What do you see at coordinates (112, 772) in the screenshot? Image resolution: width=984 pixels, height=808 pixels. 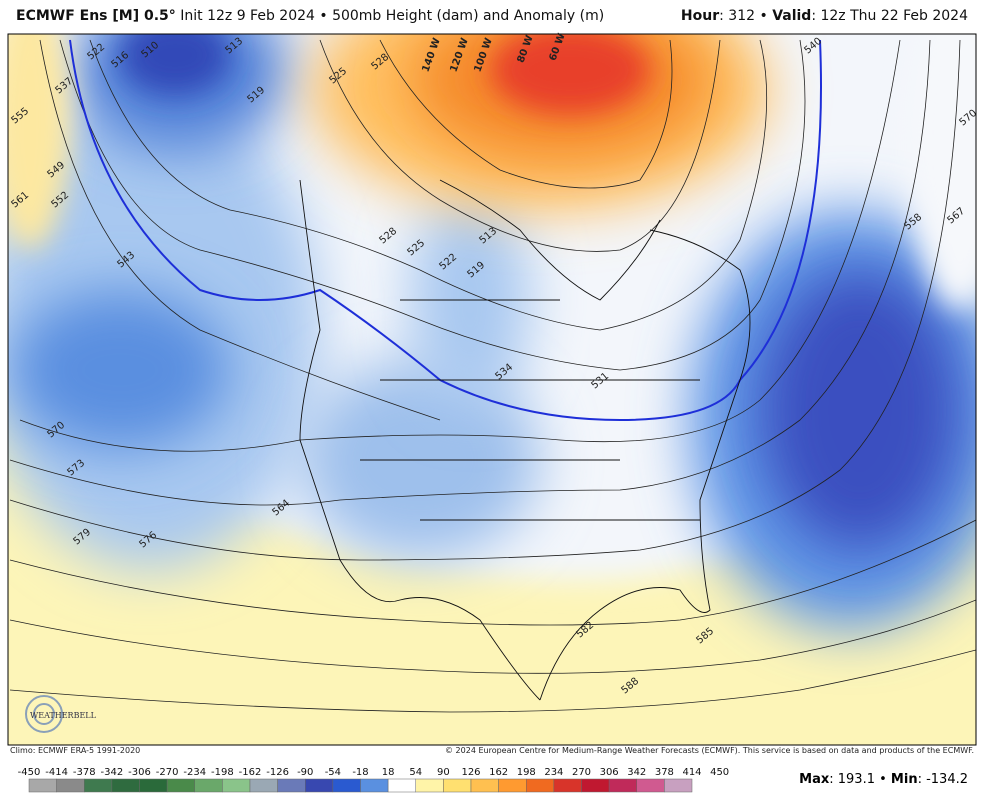 I see `colorbar-tick-label: -342` at bounding box center [112, 772].